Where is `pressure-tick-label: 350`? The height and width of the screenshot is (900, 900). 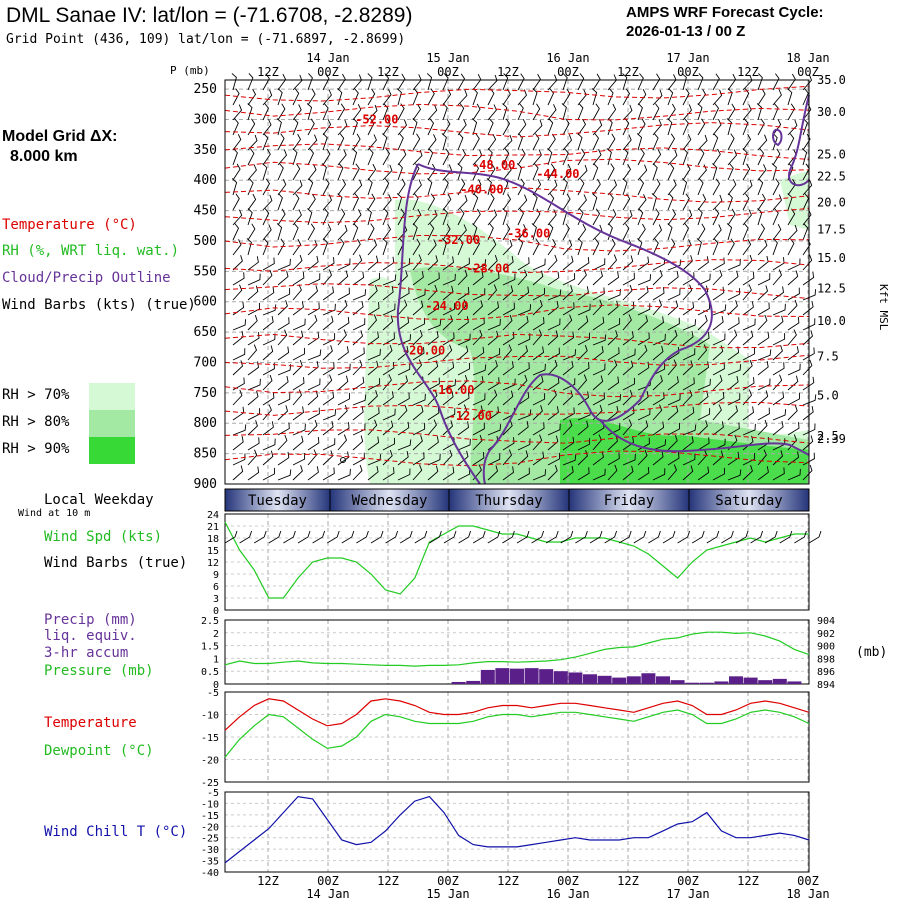 pressure-tick-label: 350 is located at coordinates (205, 150).